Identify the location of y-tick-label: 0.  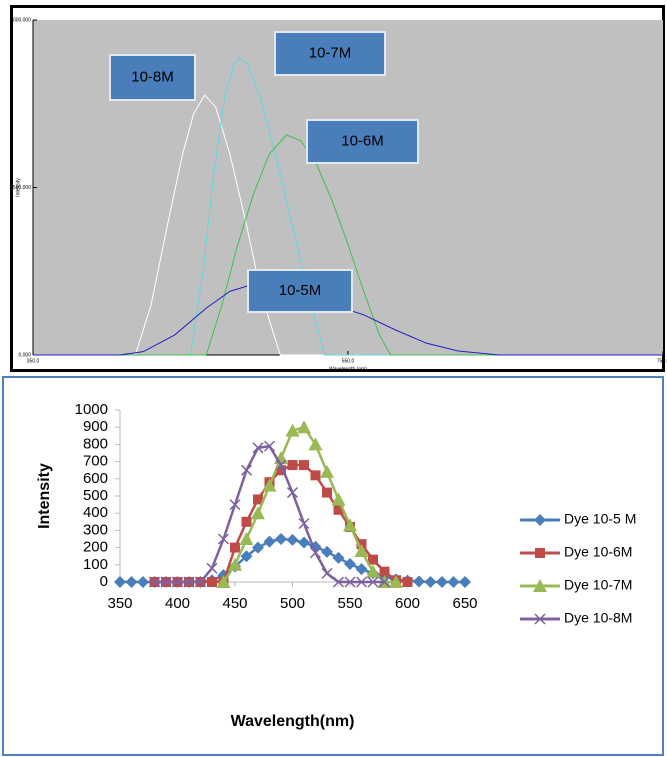
(104, 581).